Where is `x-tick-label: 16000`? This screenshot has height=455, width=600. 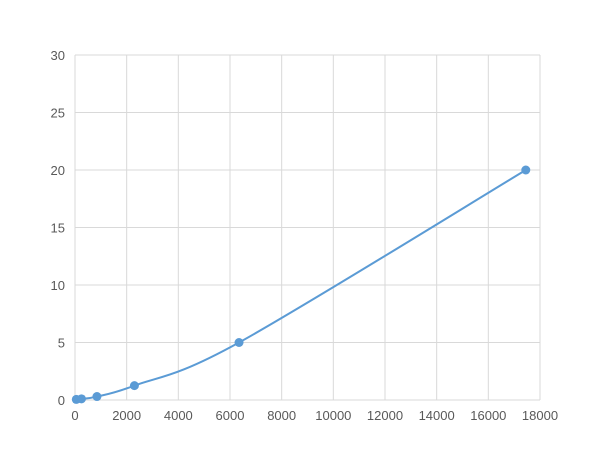 x-tick-label: 16000 is located at coordinates (488, 415).